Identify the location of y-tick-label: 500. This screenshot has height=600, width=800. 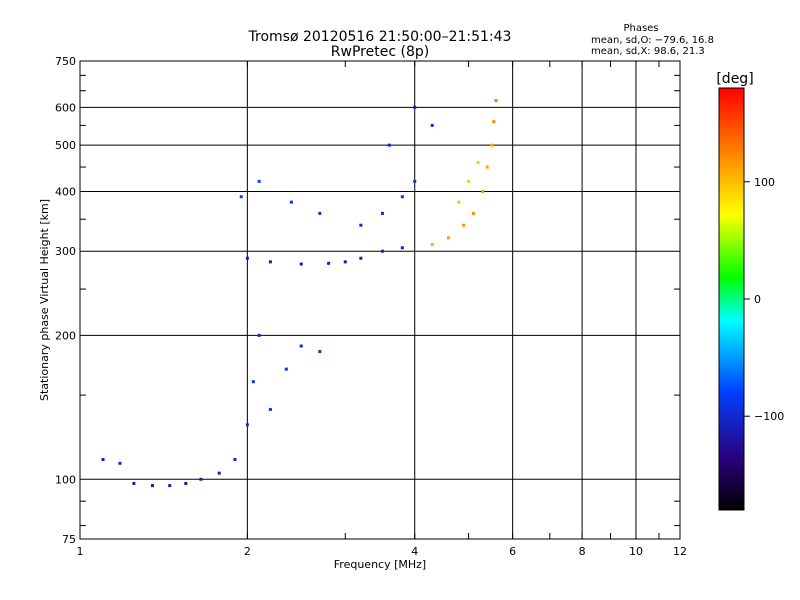
(65, 145).